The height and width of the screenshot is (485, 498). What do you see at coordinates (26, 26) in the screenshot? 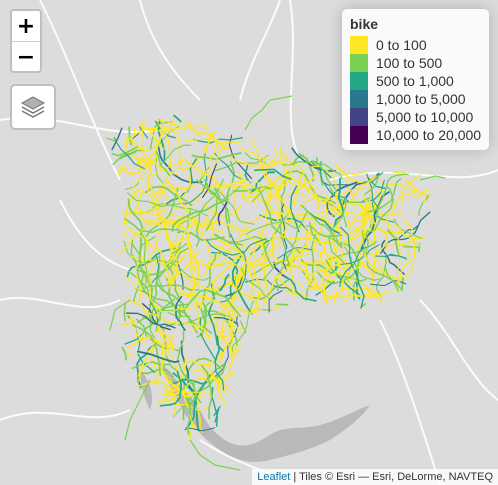
I see `zoom-in-button: +` at bounding box center [26, 26].